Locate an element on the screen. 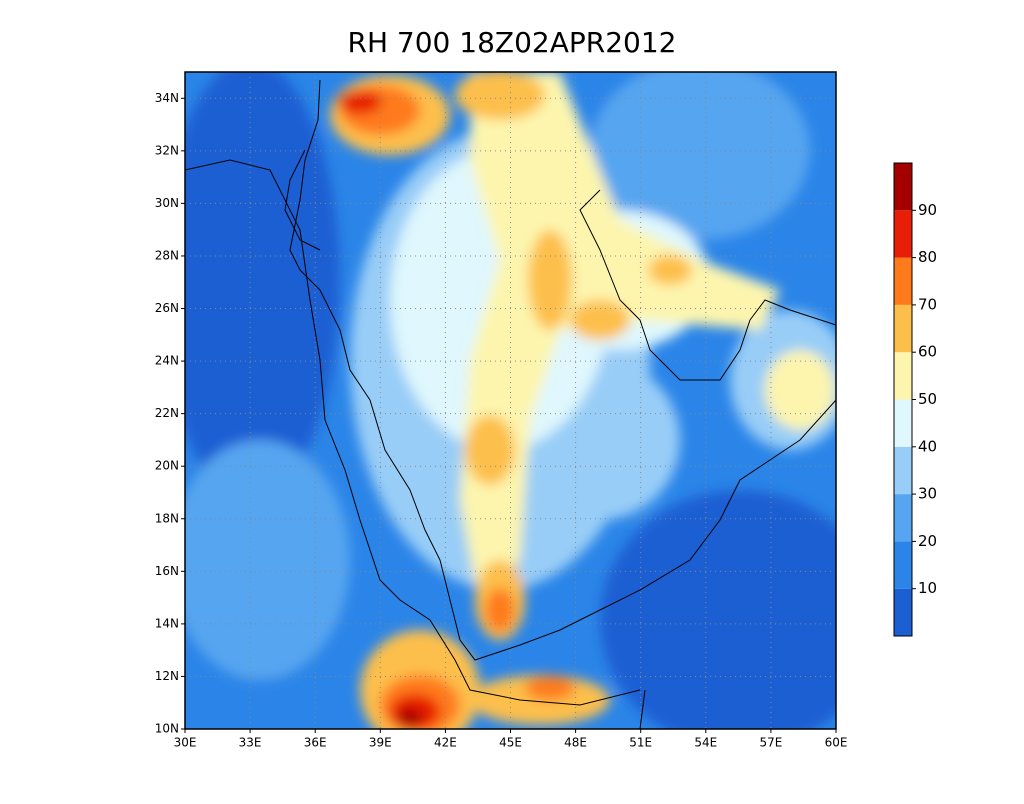 This screenshot has width=1024, height=804. x-tick-label: 33E is located at coordinates (250, 743).